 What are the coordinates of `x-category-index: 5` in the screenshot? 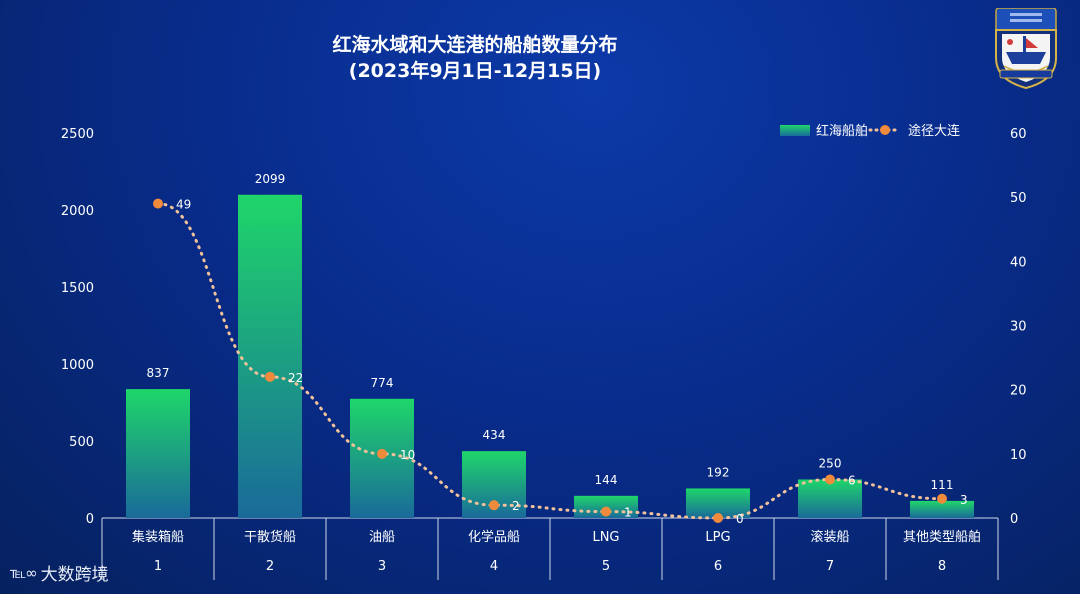 It's located at (606, 566).